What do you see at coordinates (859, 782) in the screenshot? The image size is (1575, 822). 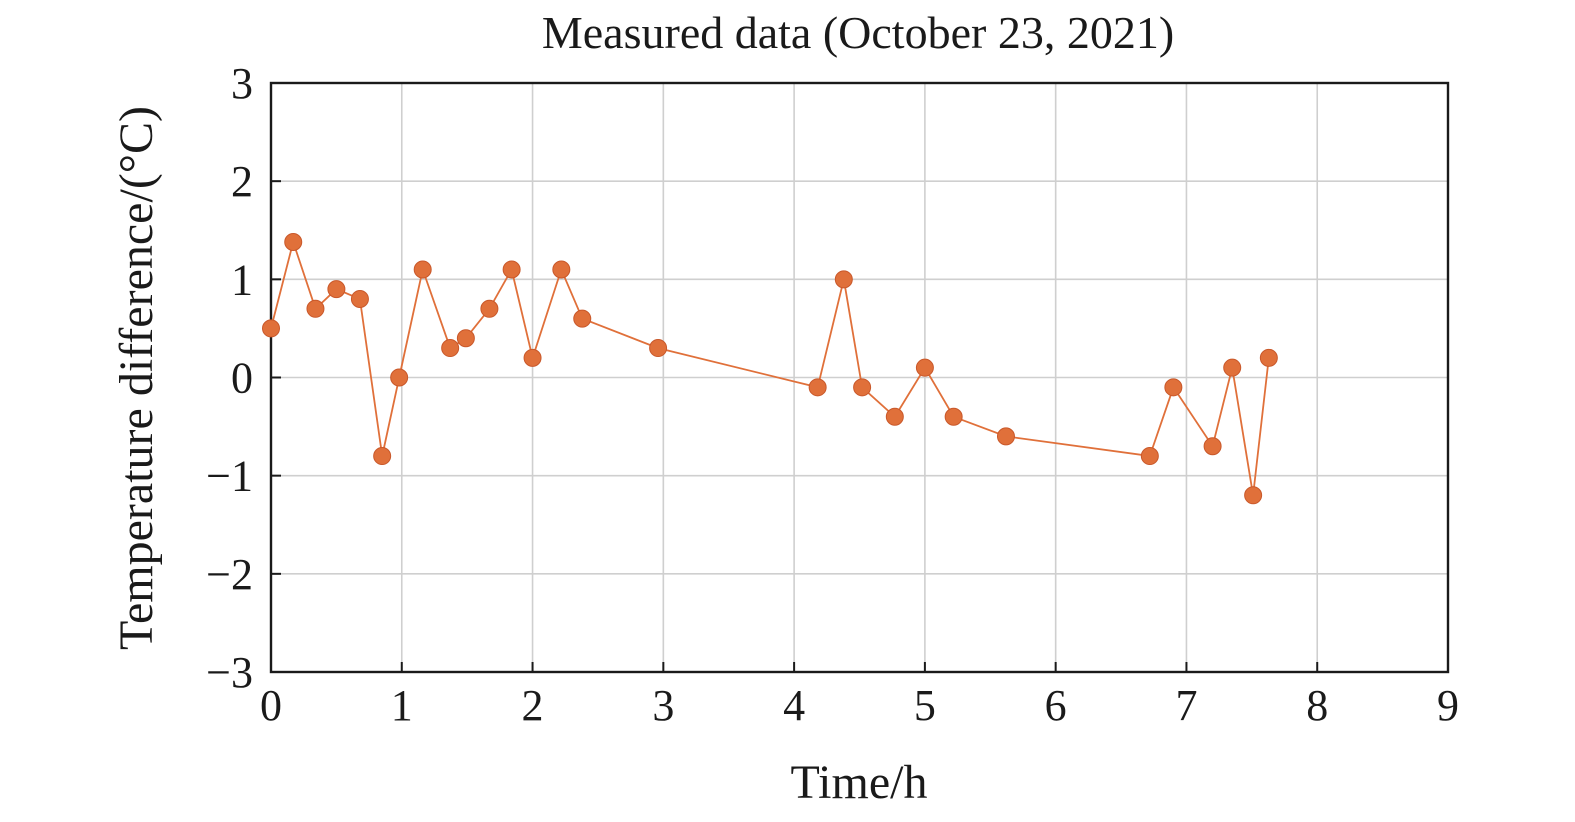 I see `x-axis-label: Time/h` at bounding box center [859, 782].